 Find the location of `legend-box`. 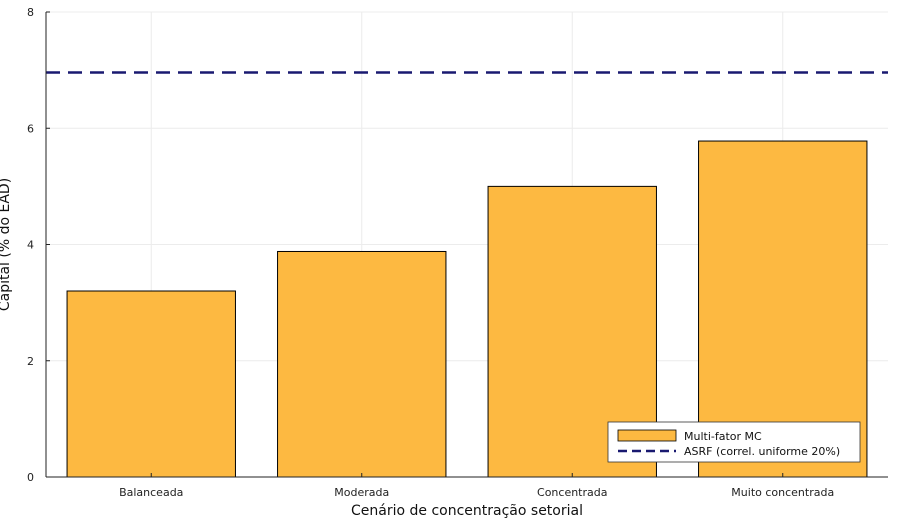

legend-box is located at coordinates (734, 442).